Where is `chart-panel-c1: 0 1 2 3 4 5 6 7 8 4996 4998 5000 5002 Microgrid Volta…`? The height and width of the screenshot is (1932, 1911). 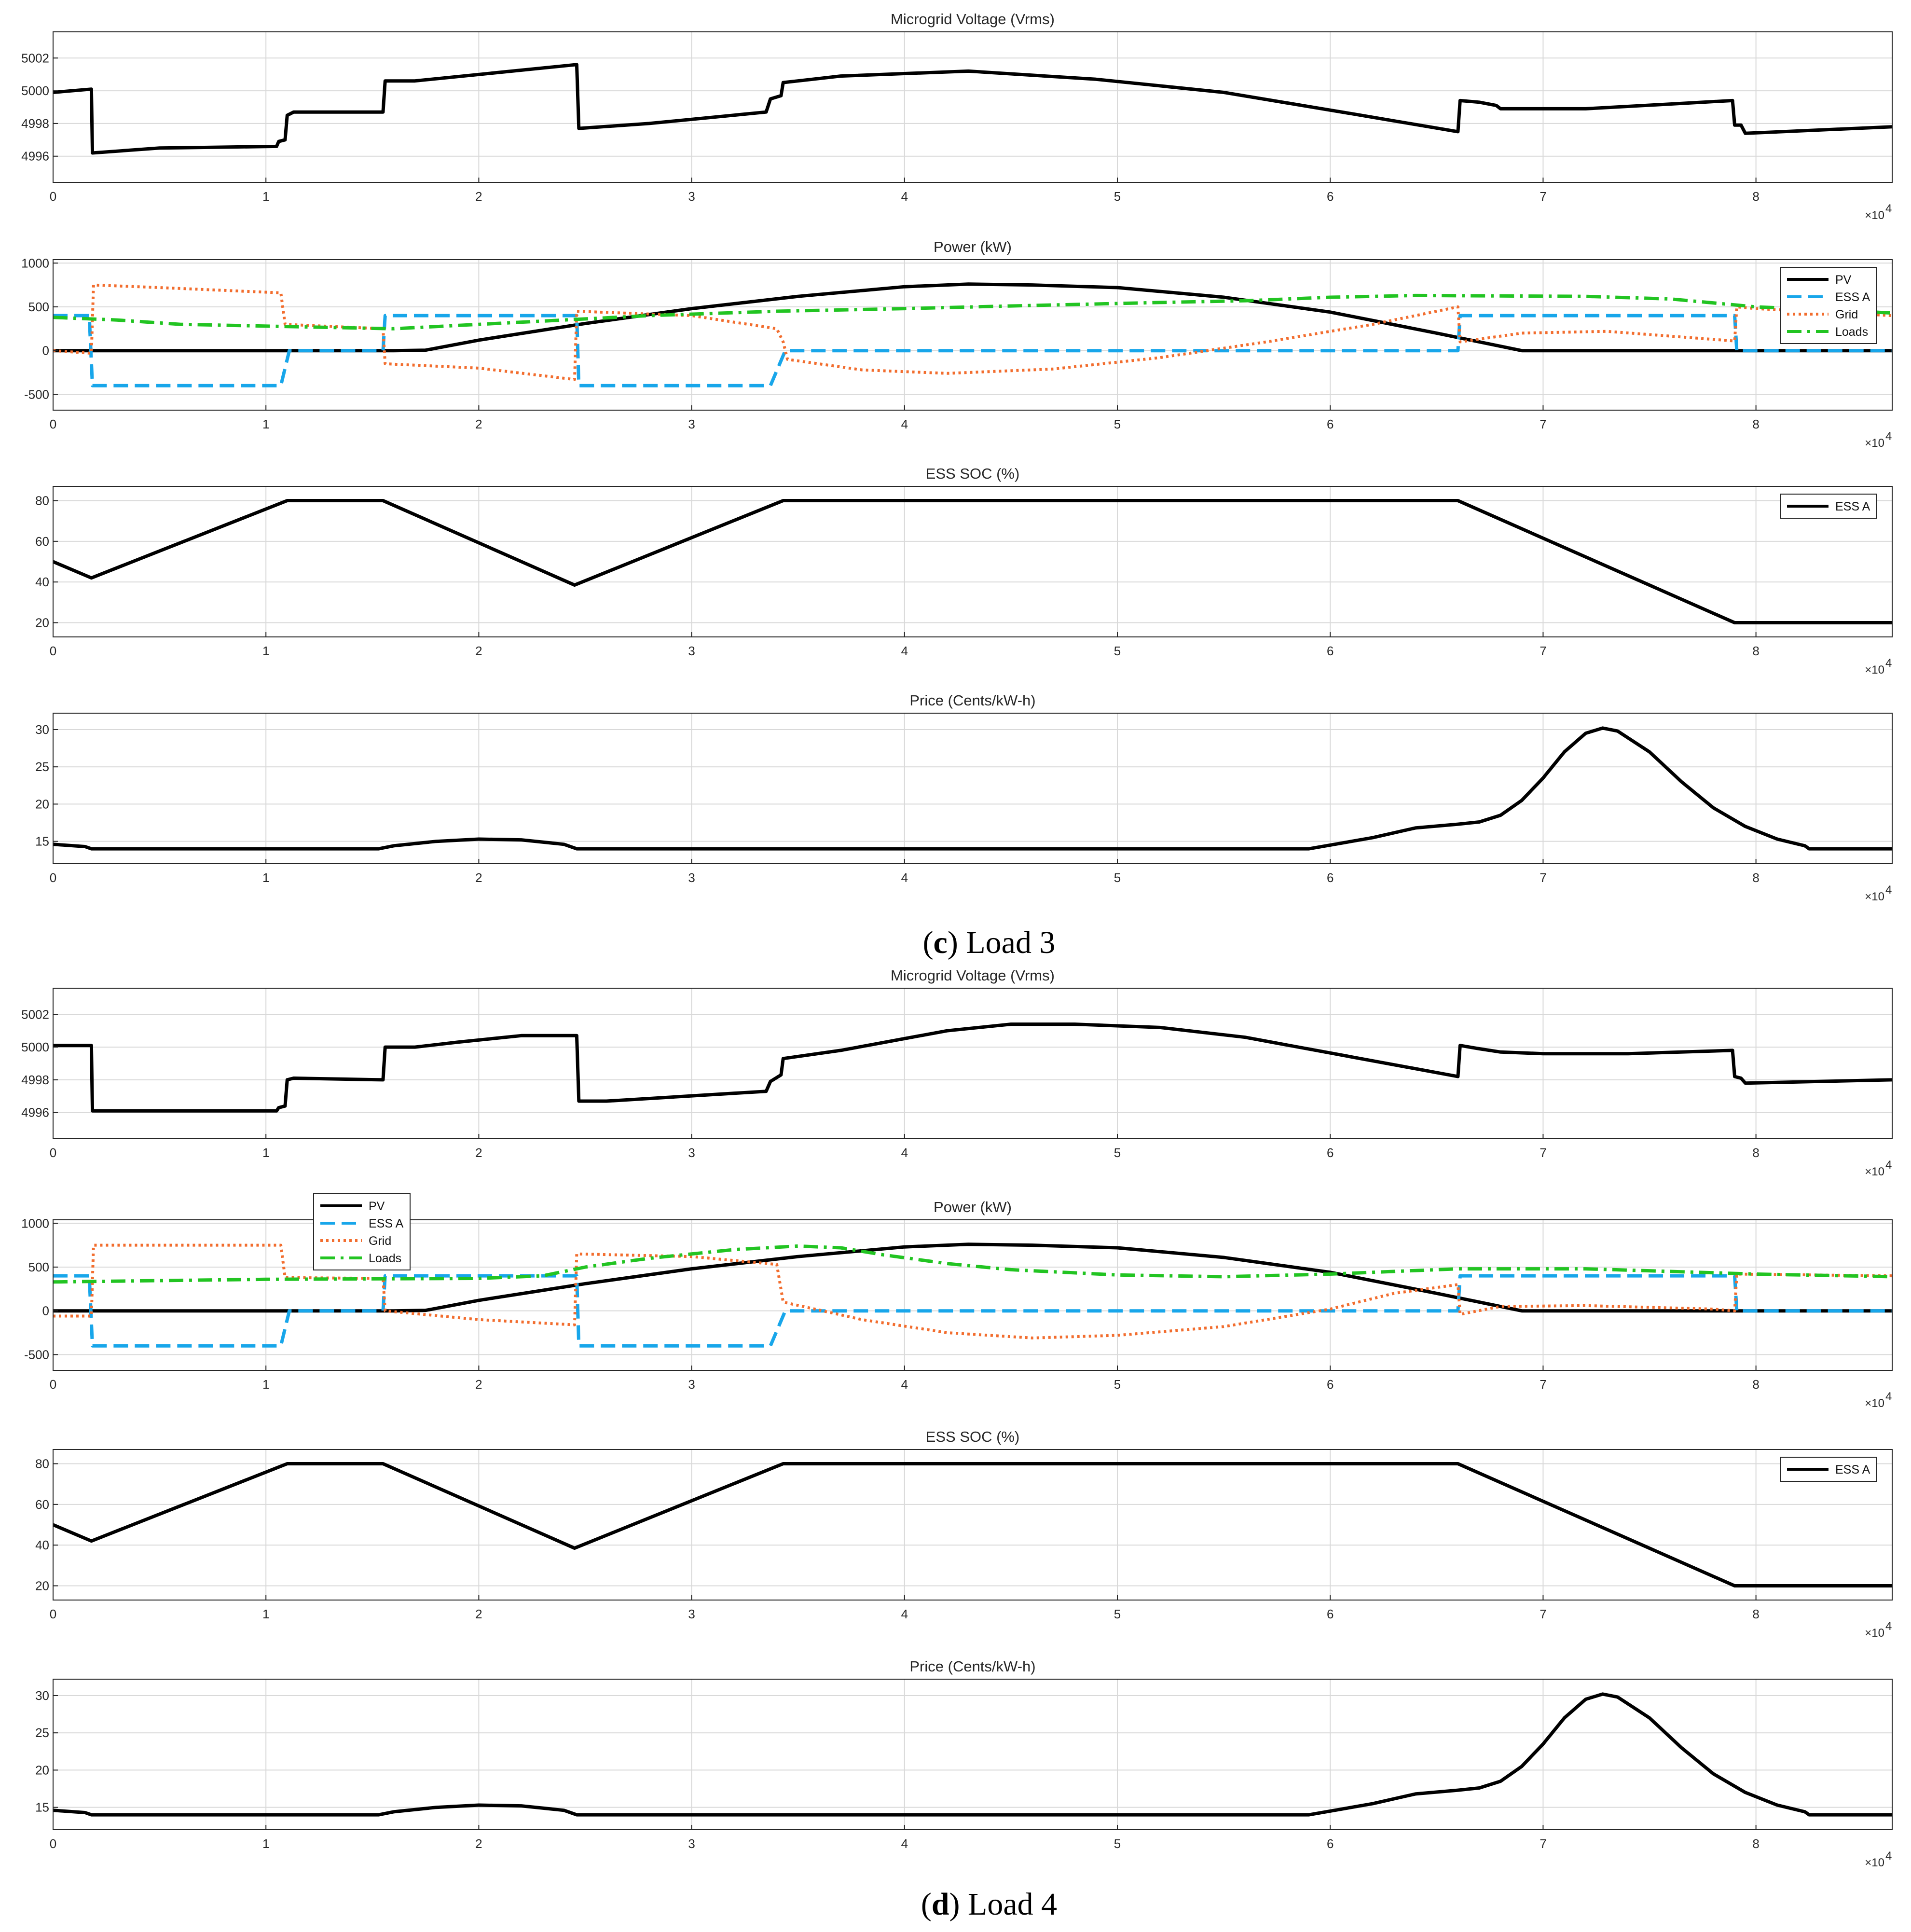 chart-panel-c1: 0 1 2 3 4 5 6 7 8 4996 4998 5000 5002 Microgrid Volta… is located at coordinates (957, 116).